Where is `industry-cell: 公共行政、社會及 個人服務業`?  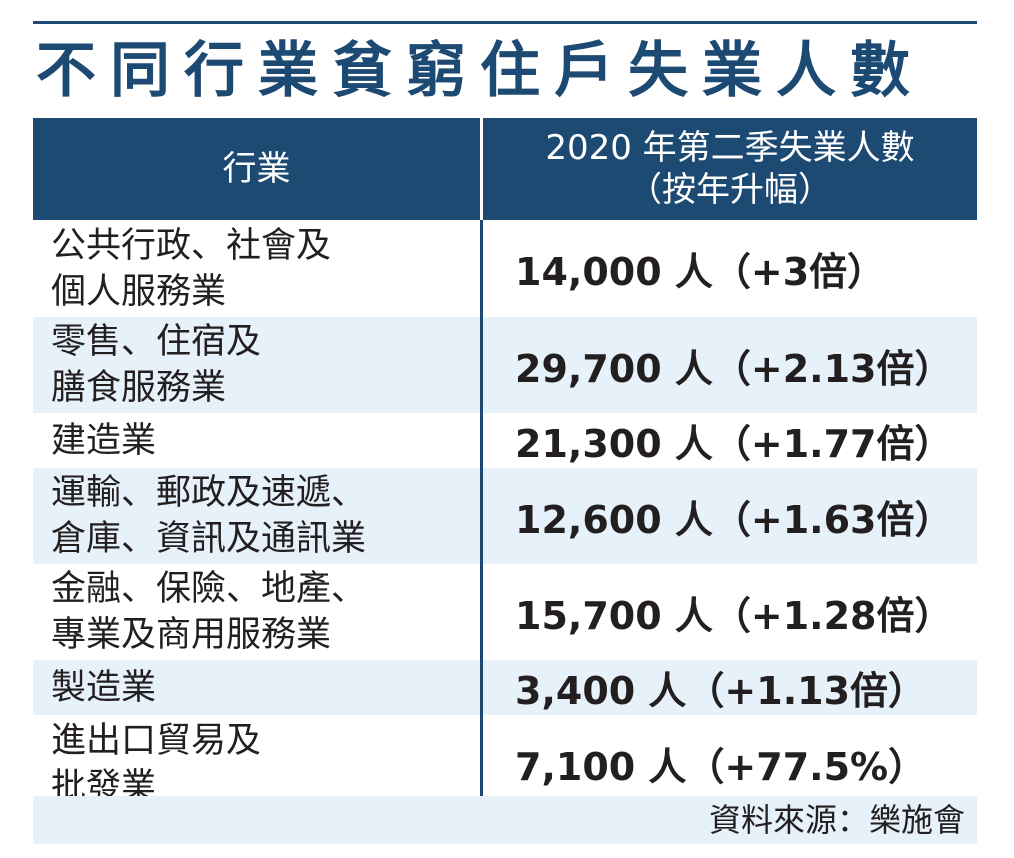 industry-cell: 公共行政、社會及 個人服務業 is located at coordinates (258, 268).